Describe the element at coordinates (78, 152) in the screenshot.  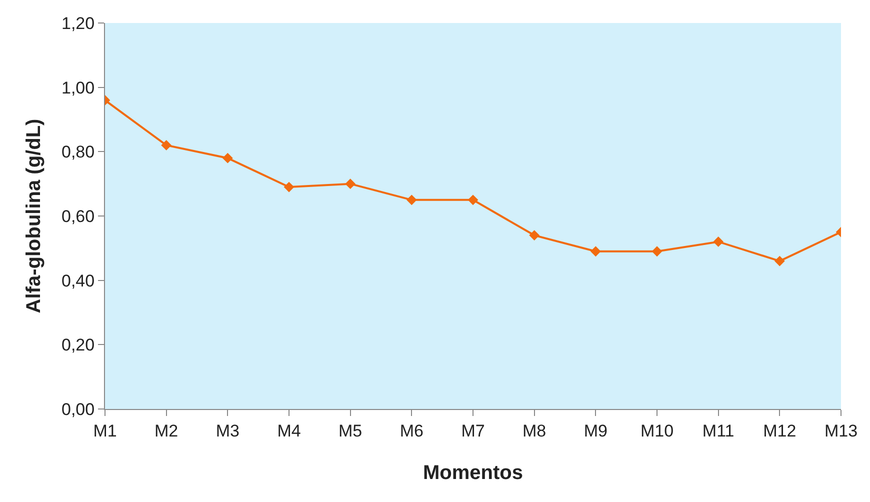
I see `y-tick-label: 0,80` at that location.